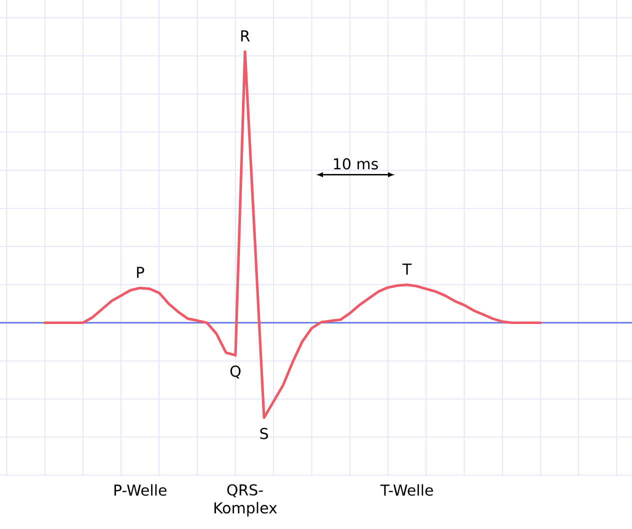 Image resolution: width=632 pixels, height=529 pixels. Describe the element at coordinates (140, 490) in the screenshot. I see `text: P-Welle` at that location.